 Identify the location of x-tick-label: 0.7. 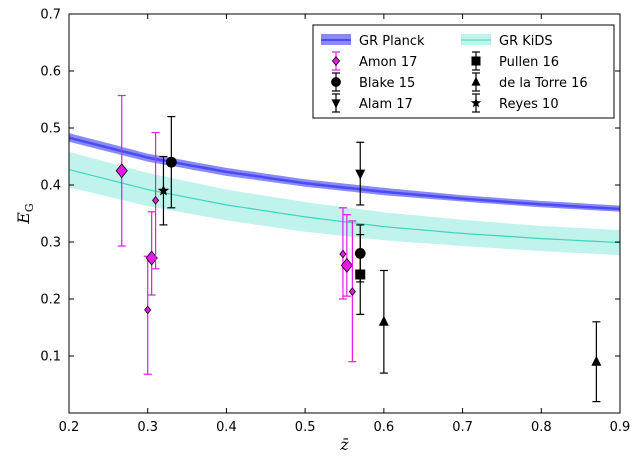
(462, 427).